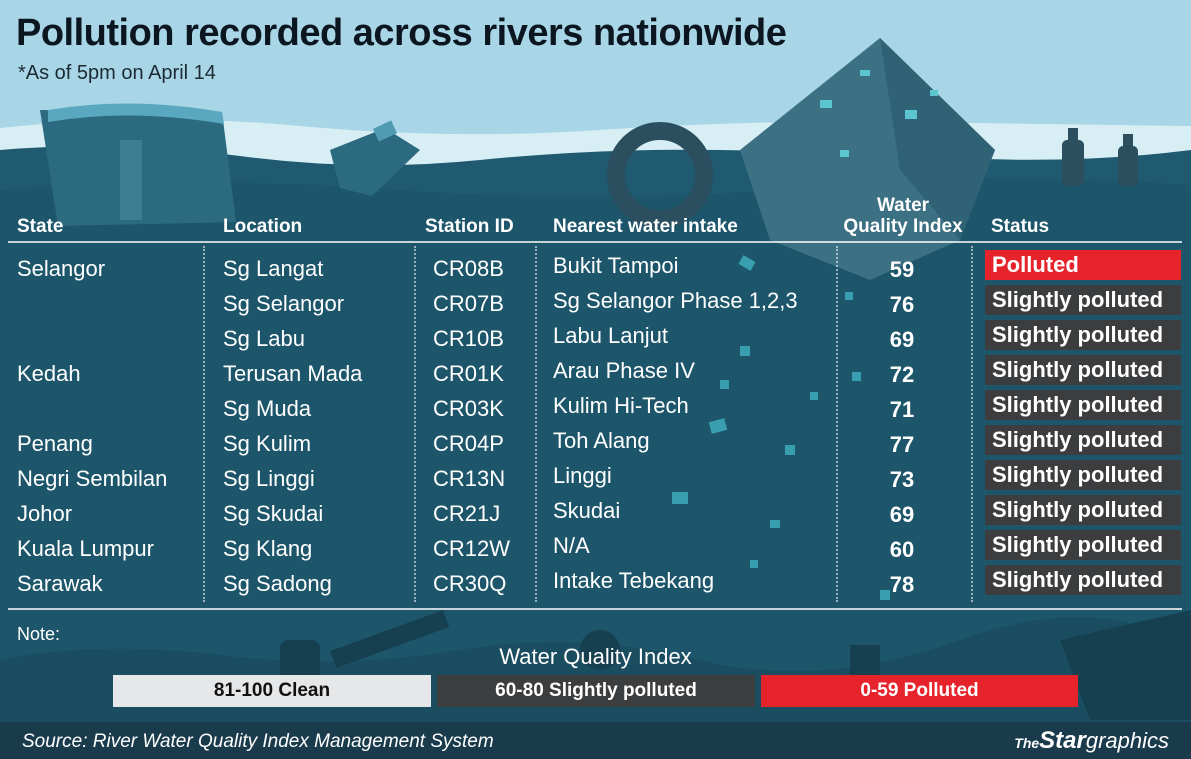  Describe the element at coordinates (60, 583) in the screenshot. I see `cell-state: Sarawak` at that location.